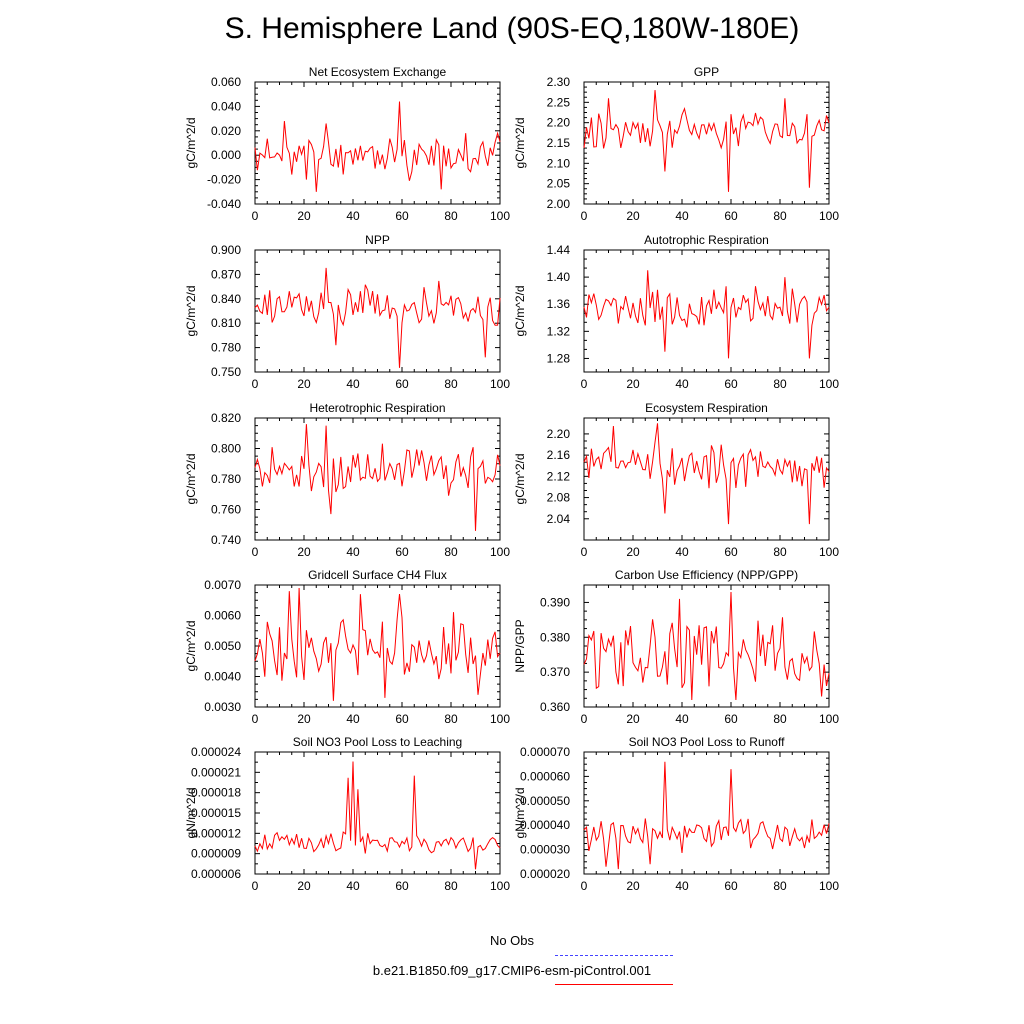 The height and width of the screenshot is (1024, 1024). Describe the element at coordinates (226, 250) in the screenshot. I see `panel-2-y-tick-label: 0.900` at that location.